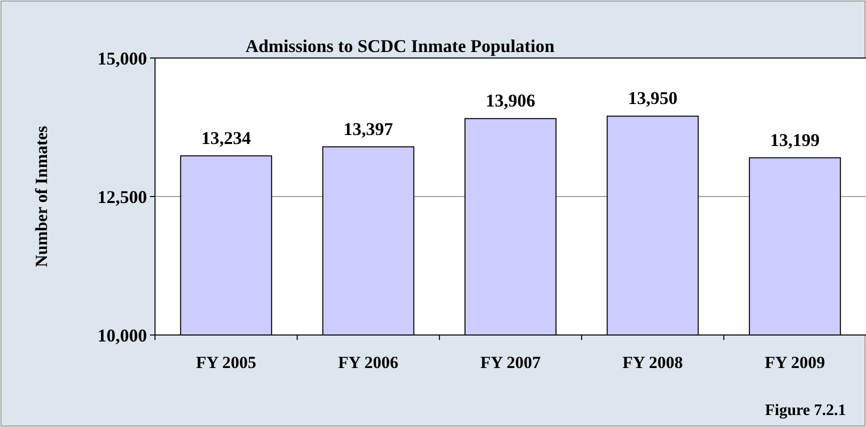  Describe the element at coordinates (805, 410) in the screenshot. I see `caption: Figure 7.2.1` at that location.